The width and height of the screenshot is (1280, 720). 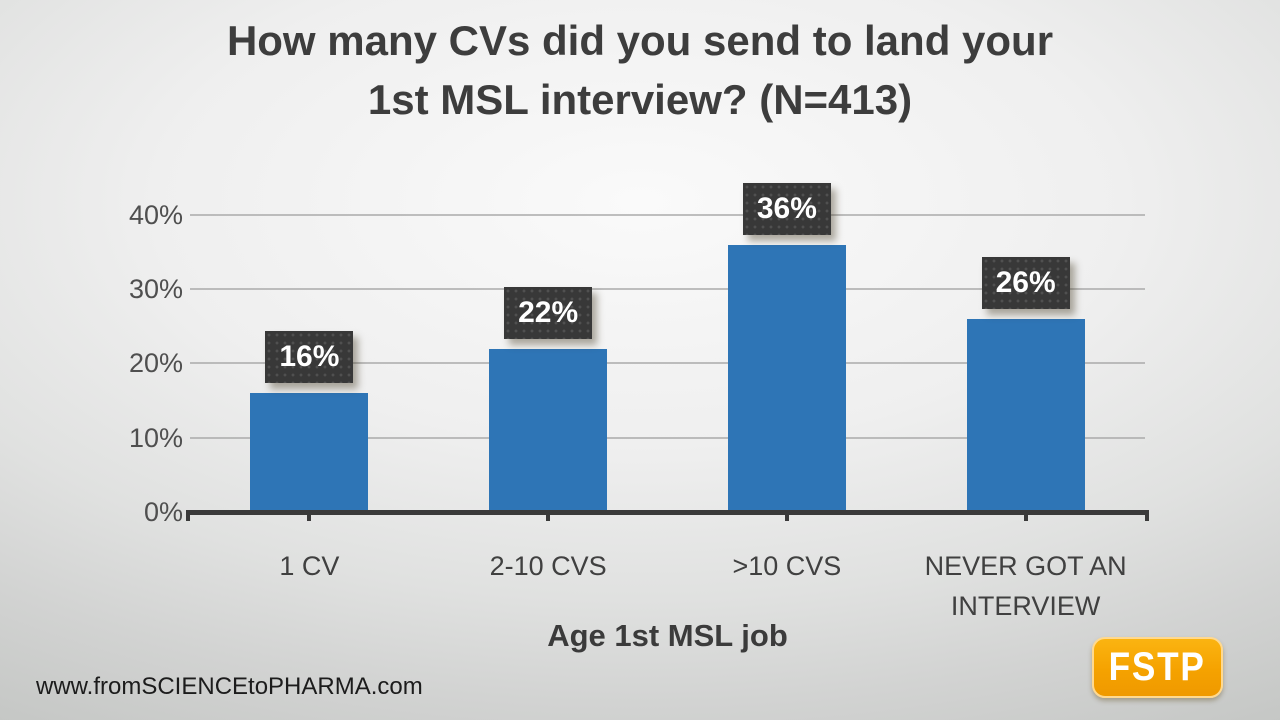 I want to click on gridline-40%, so click(x=667, y=214).